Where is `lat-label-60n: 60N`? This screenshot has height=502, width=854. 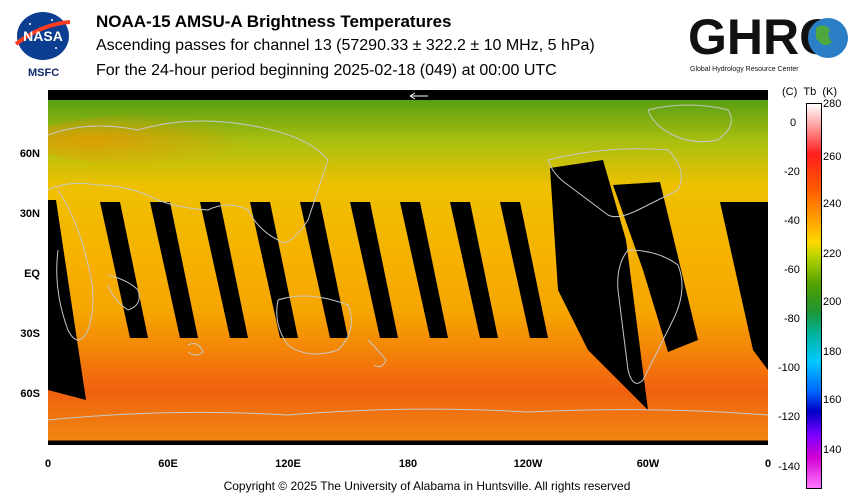 lat-label-60n: 60N is located at coordinates (29, 154).